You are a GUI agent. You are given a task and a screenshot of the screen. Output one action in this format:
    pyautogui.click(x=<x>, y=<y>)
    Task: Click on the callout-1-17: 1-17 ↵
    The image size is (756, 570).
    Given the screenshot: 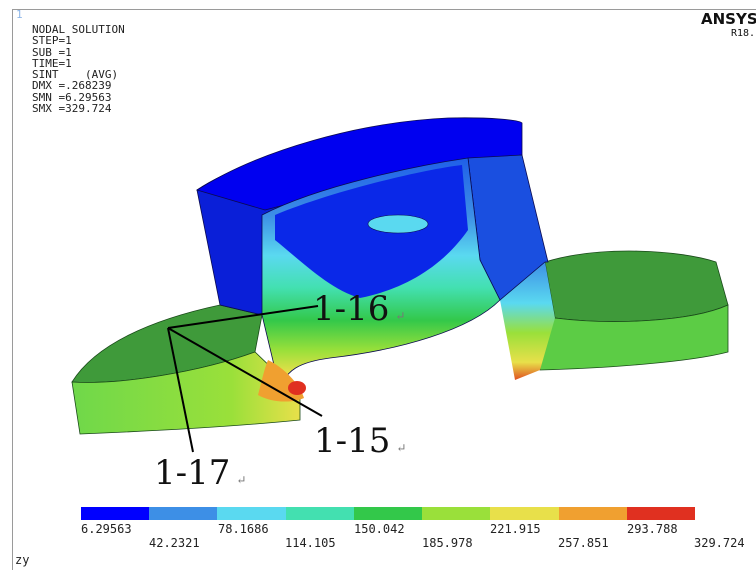 What is the action you would take?
    pyautogui.click(x=200, y=473)
    